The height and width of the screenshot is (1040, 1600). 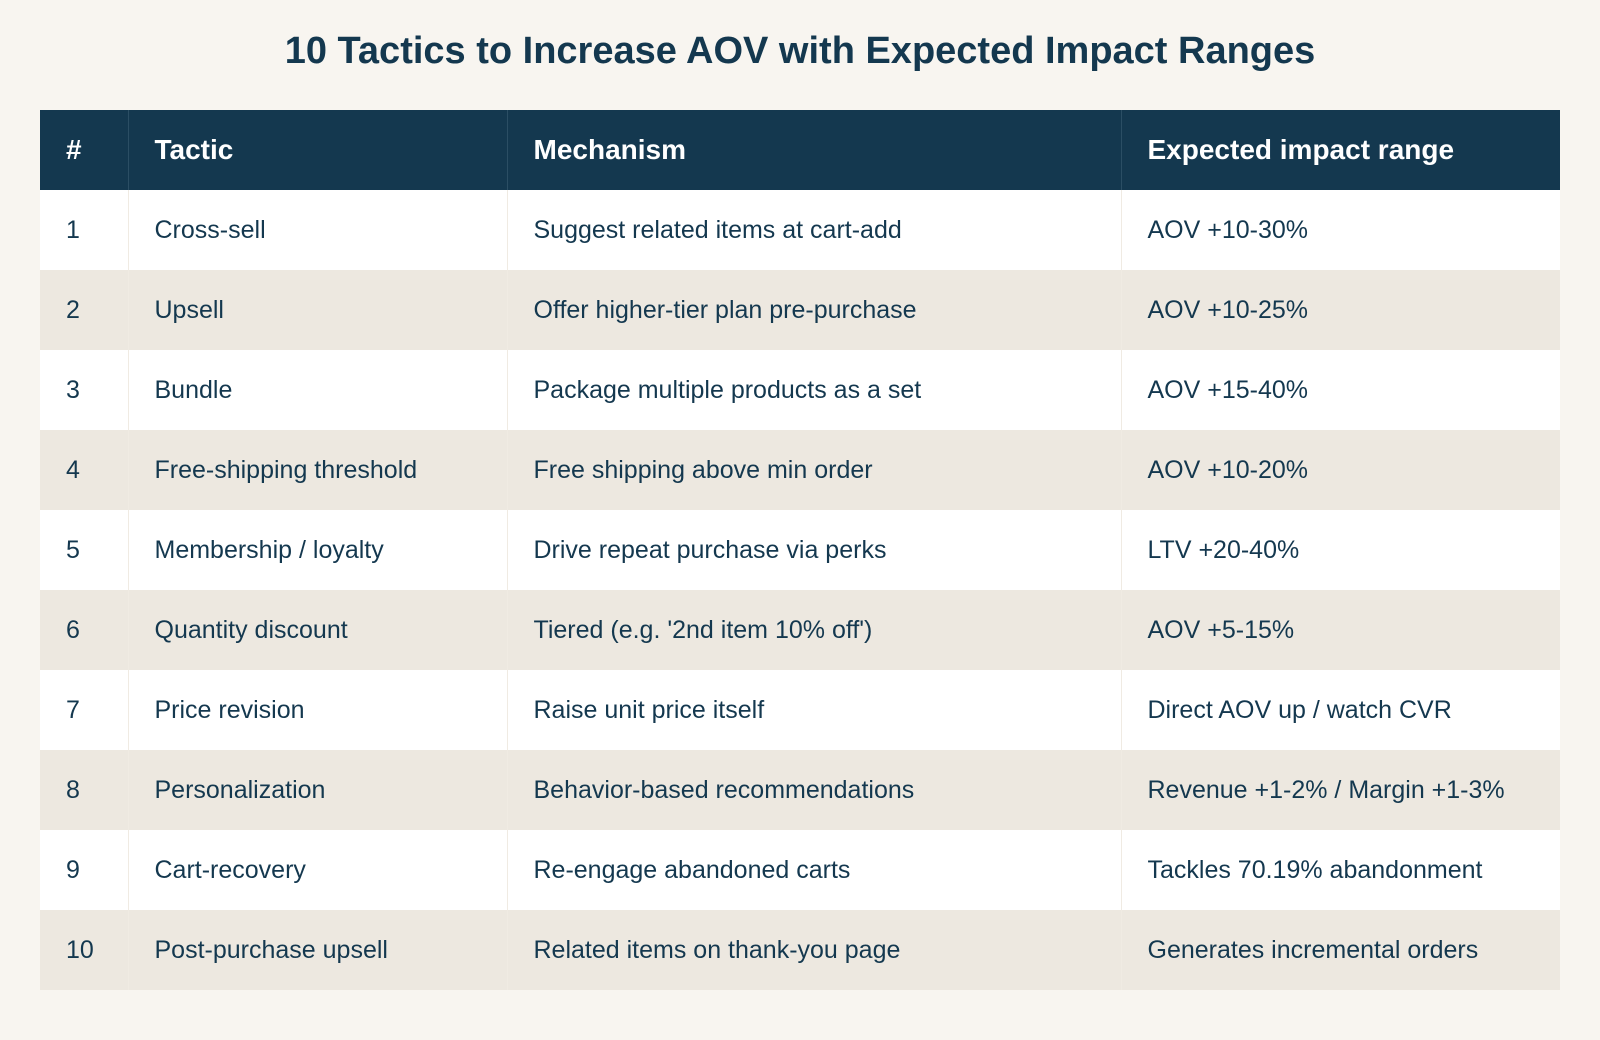 I want to click on table-cell: 1, so click(x=84, y=230).